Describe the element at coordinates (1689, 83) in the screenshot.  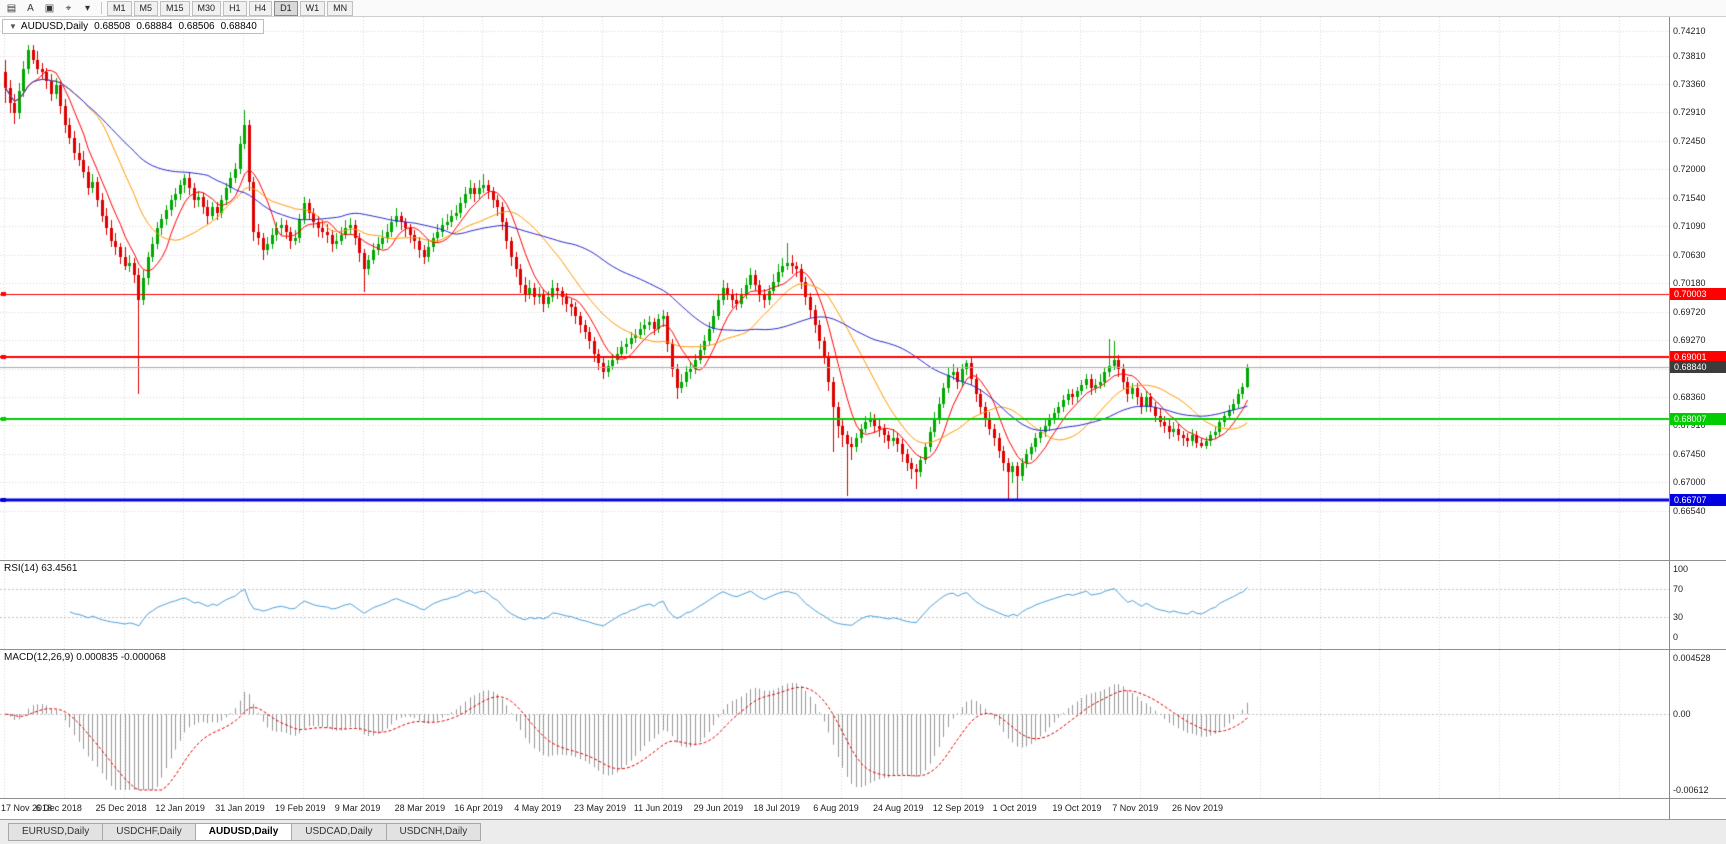
I see `price-axis-label: 0.73360` at that location.